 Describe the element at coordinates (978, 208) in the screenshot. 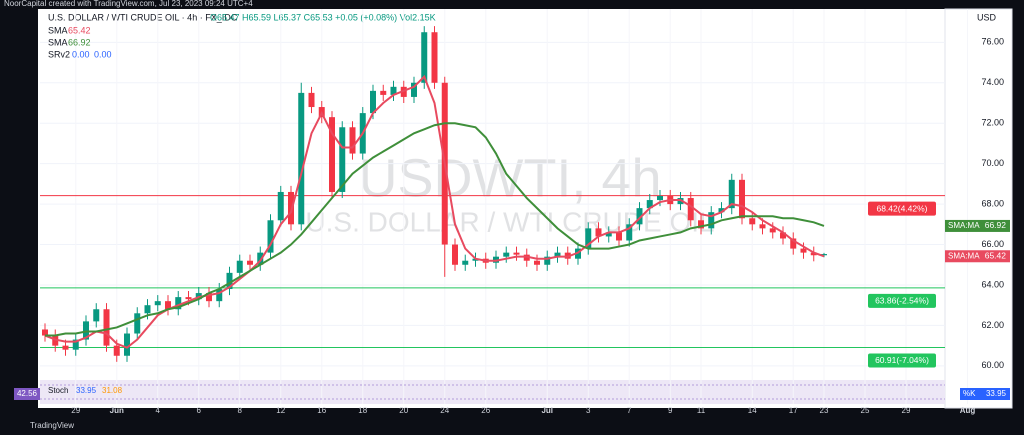

I see `price-axis` at that location.